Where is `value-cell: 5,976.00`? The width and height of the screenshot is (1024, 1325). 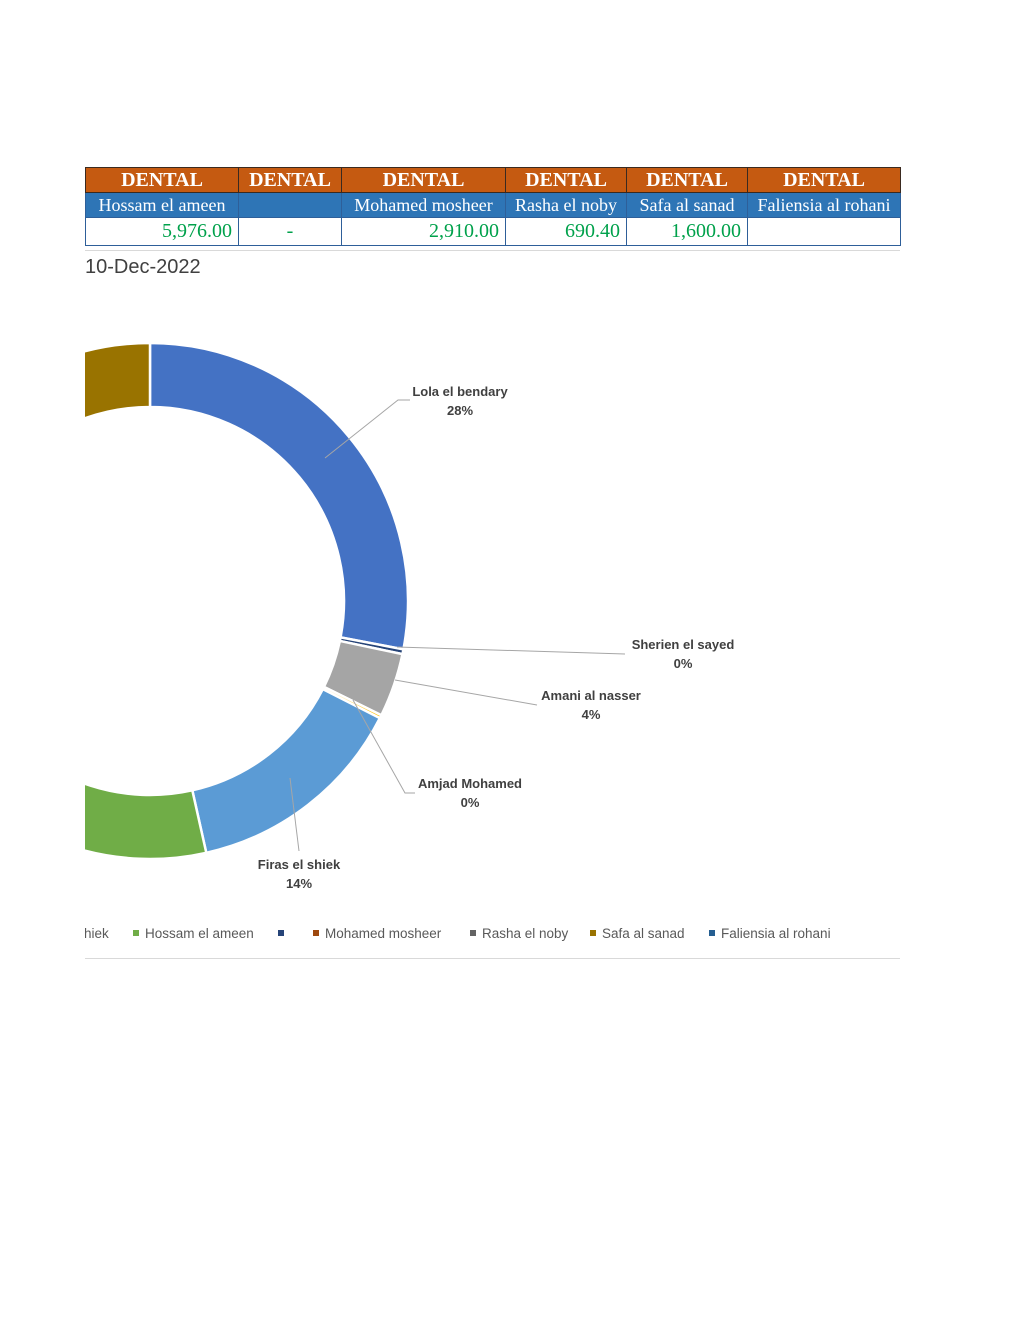
value-cell: 5,976.00 is located at coordinates (162, 231).